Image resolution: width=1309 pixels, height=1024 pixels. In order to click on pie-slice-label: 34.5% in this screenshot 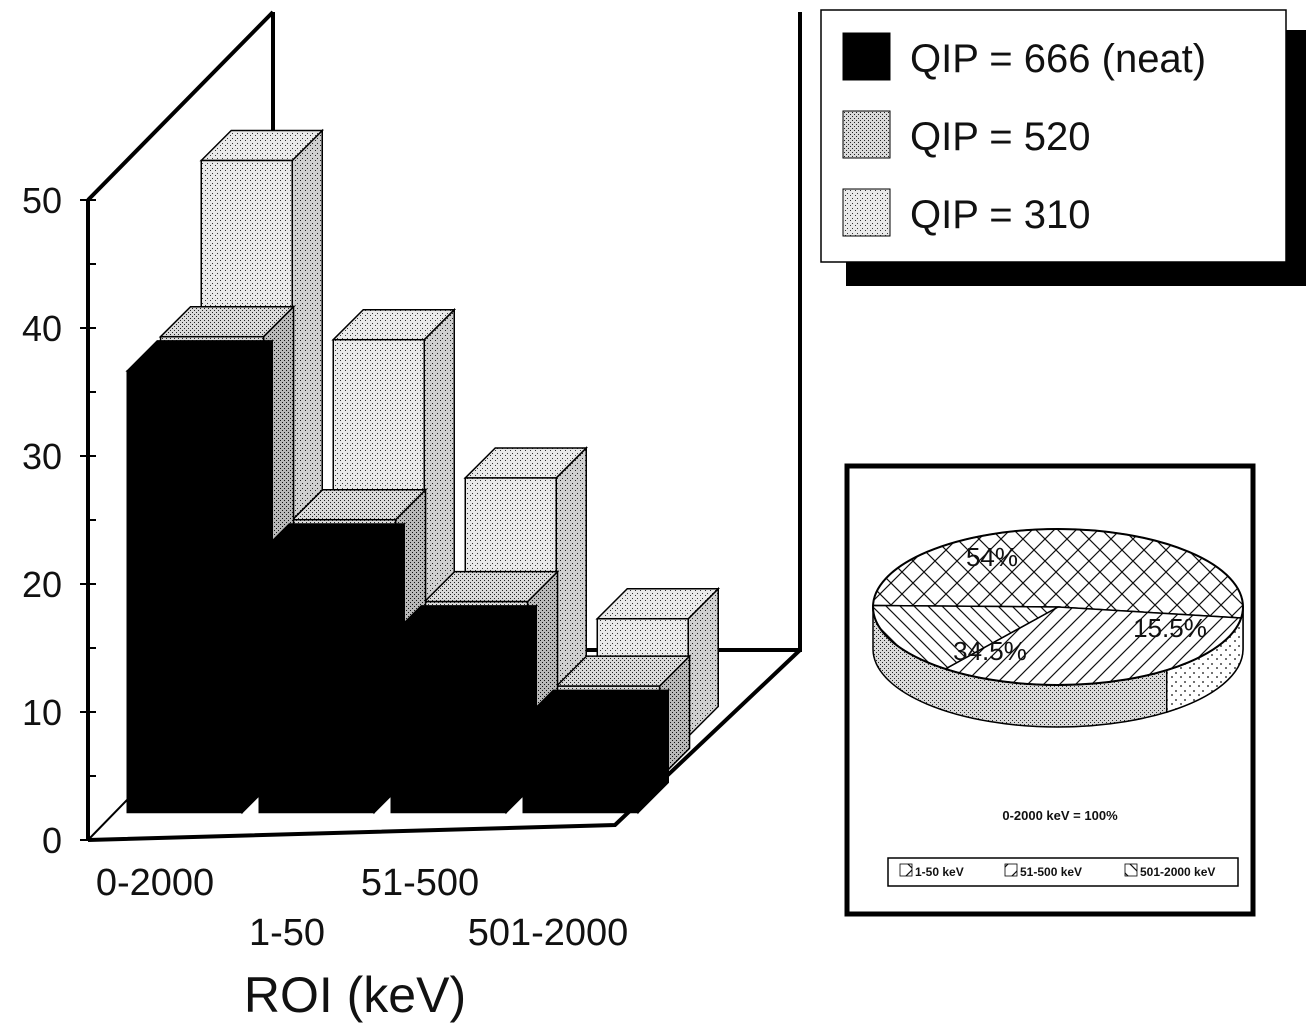, I will do `click(990, 651)`.